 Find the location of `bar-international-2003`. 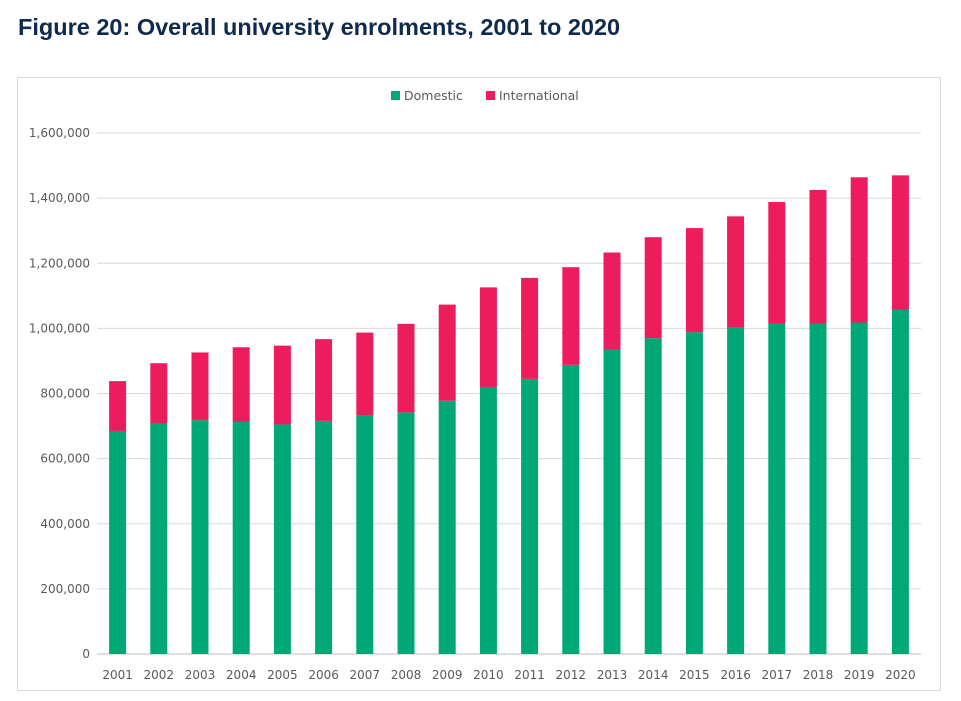

bar-international-2003 is located at coordinates (200, 386).